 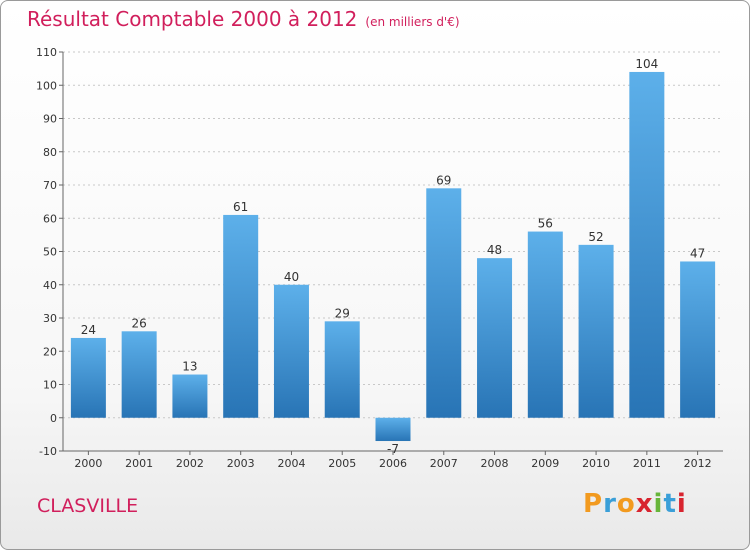 I want to click on x-tick-label: 2003, so click(x=241, y=463).